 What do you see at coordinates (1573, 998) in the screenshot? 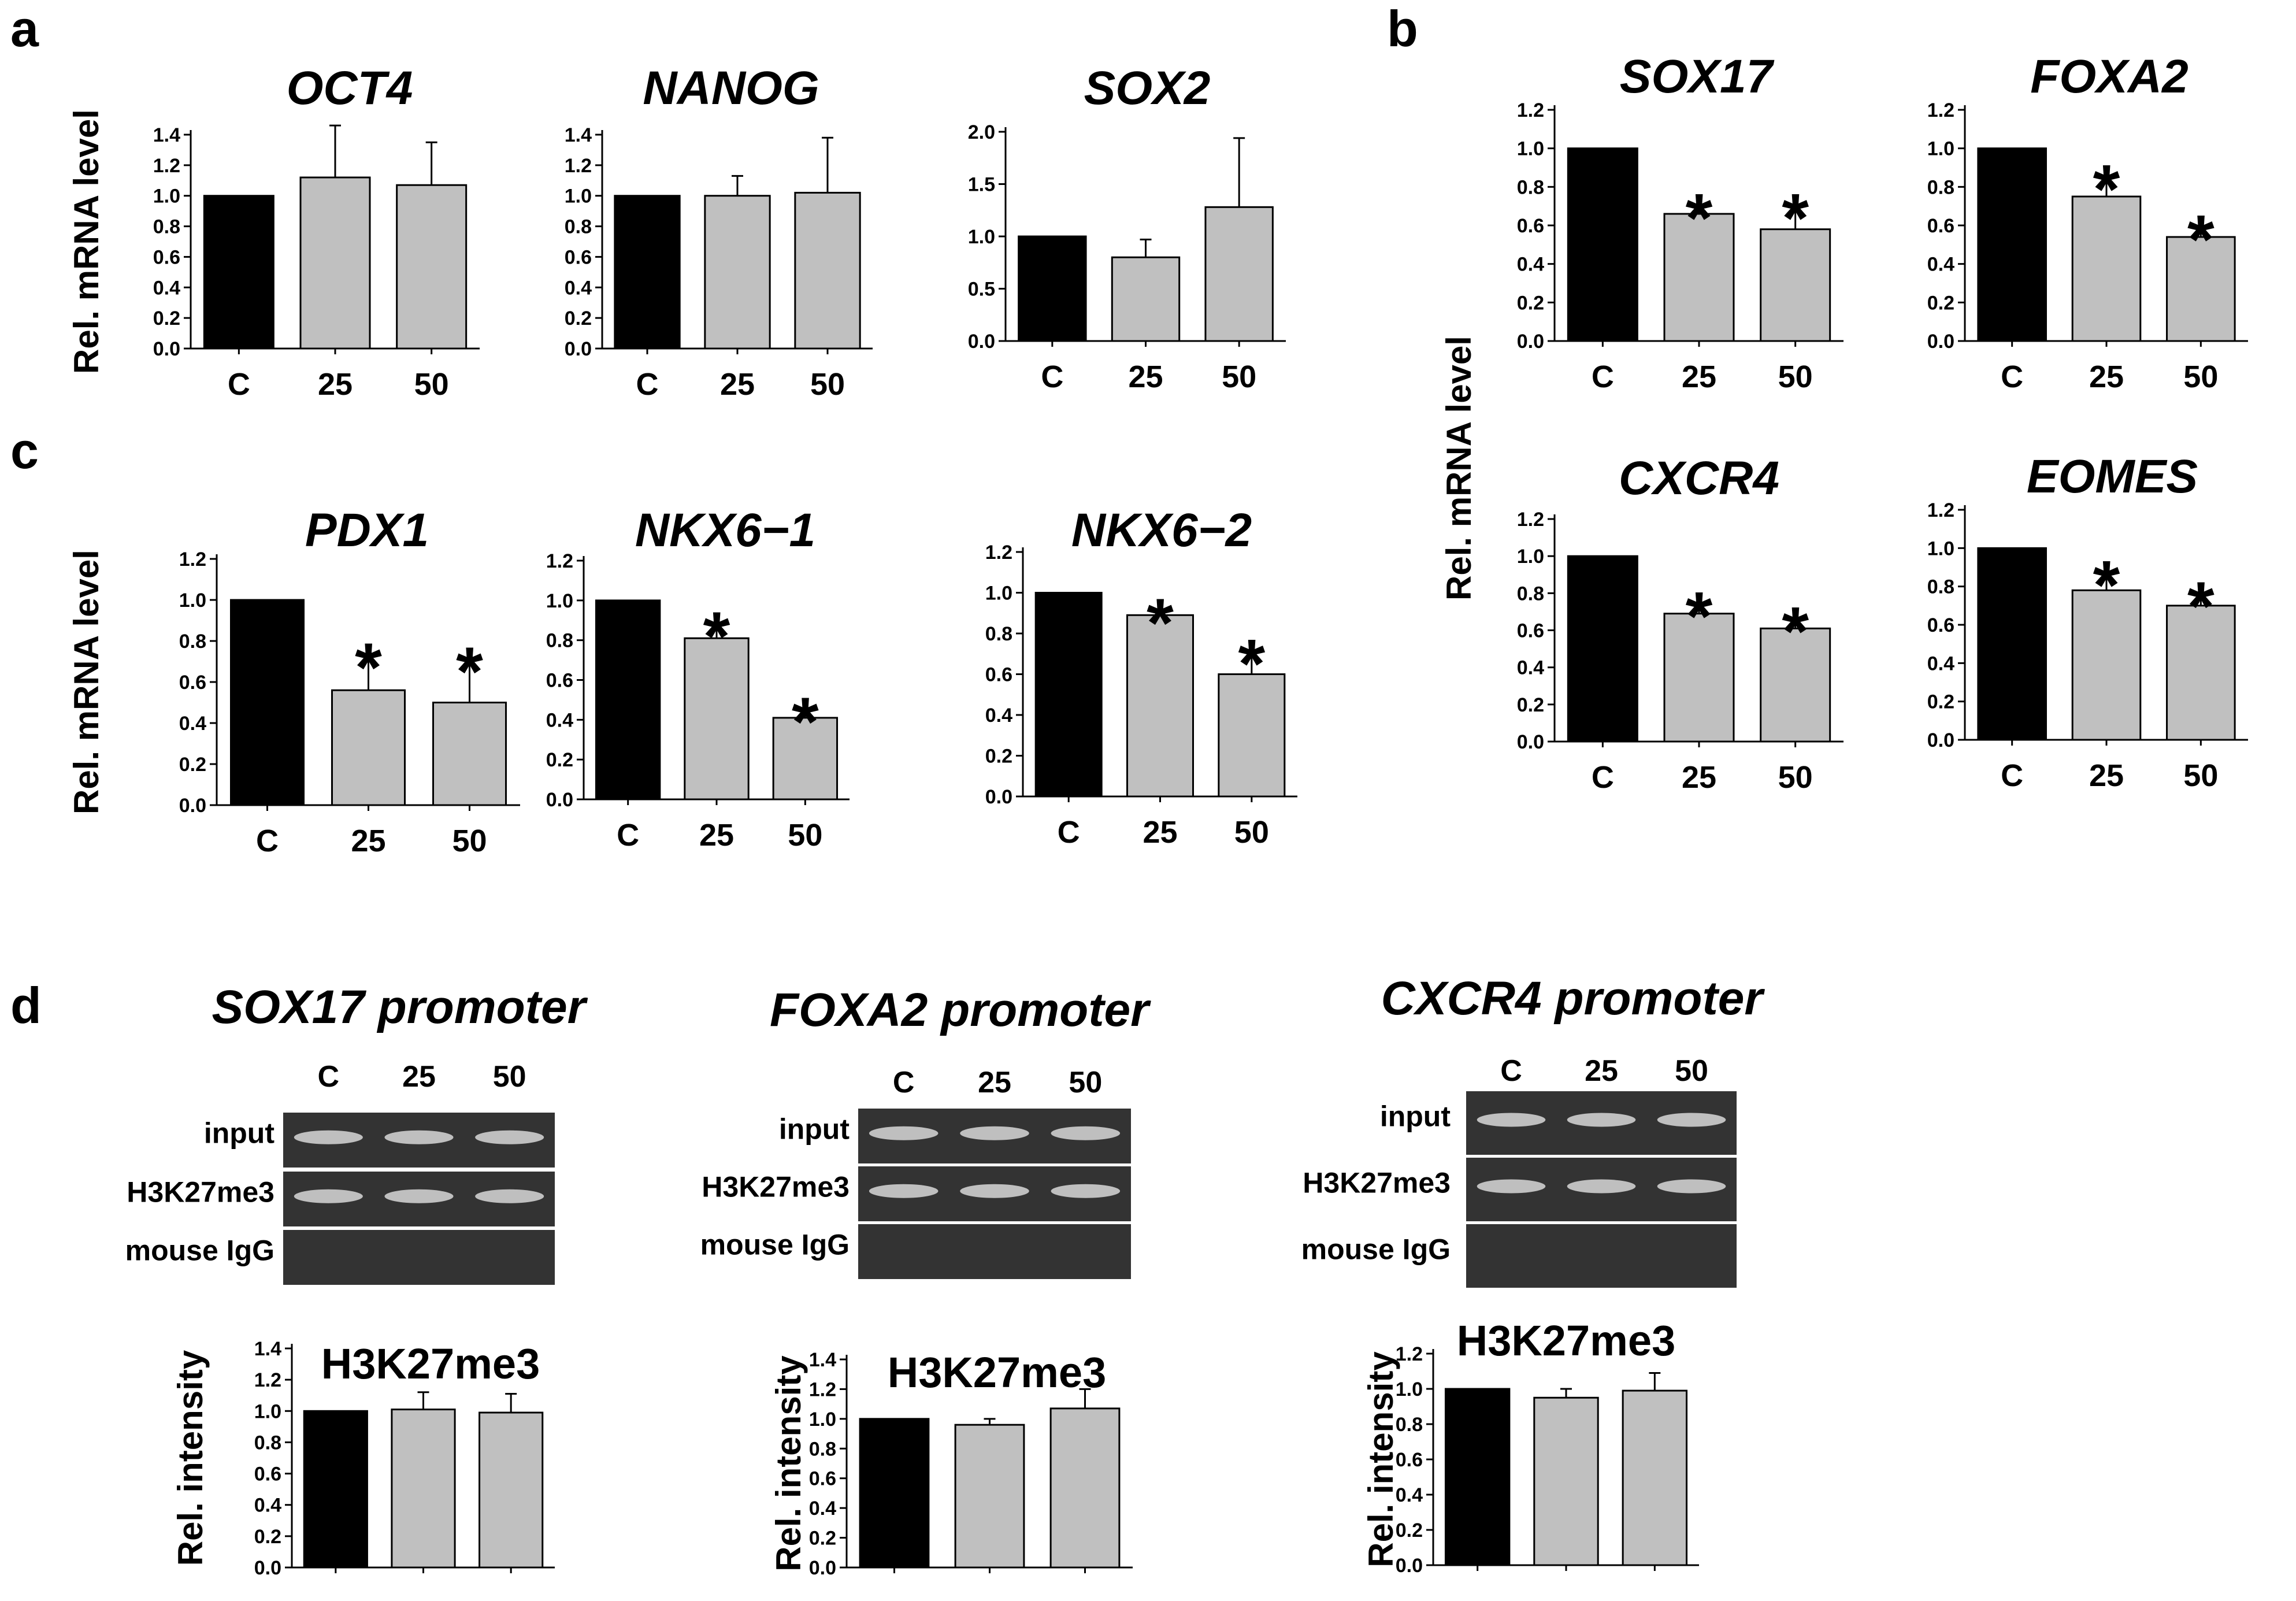
I see `gel-title: CXCR4 promoter` at bounding box center [1573, 998].